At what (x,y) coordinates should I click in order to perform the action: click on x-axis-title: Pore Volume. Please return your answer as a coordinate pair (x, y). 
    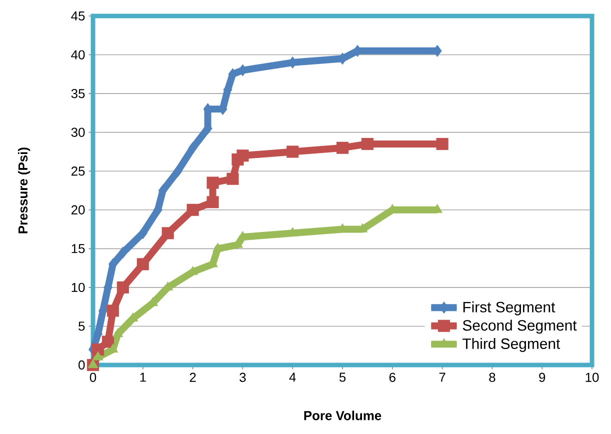
    Looking at the image, I should click on (343, 415).